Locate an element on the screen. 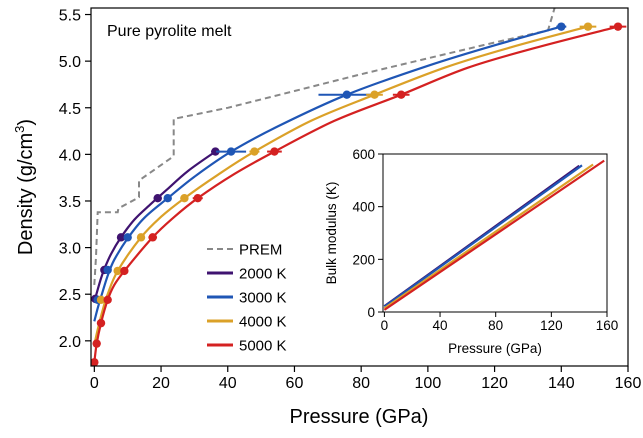 The image size is (643, 438). y-label-close: ) is located at coordinates (26, 122).